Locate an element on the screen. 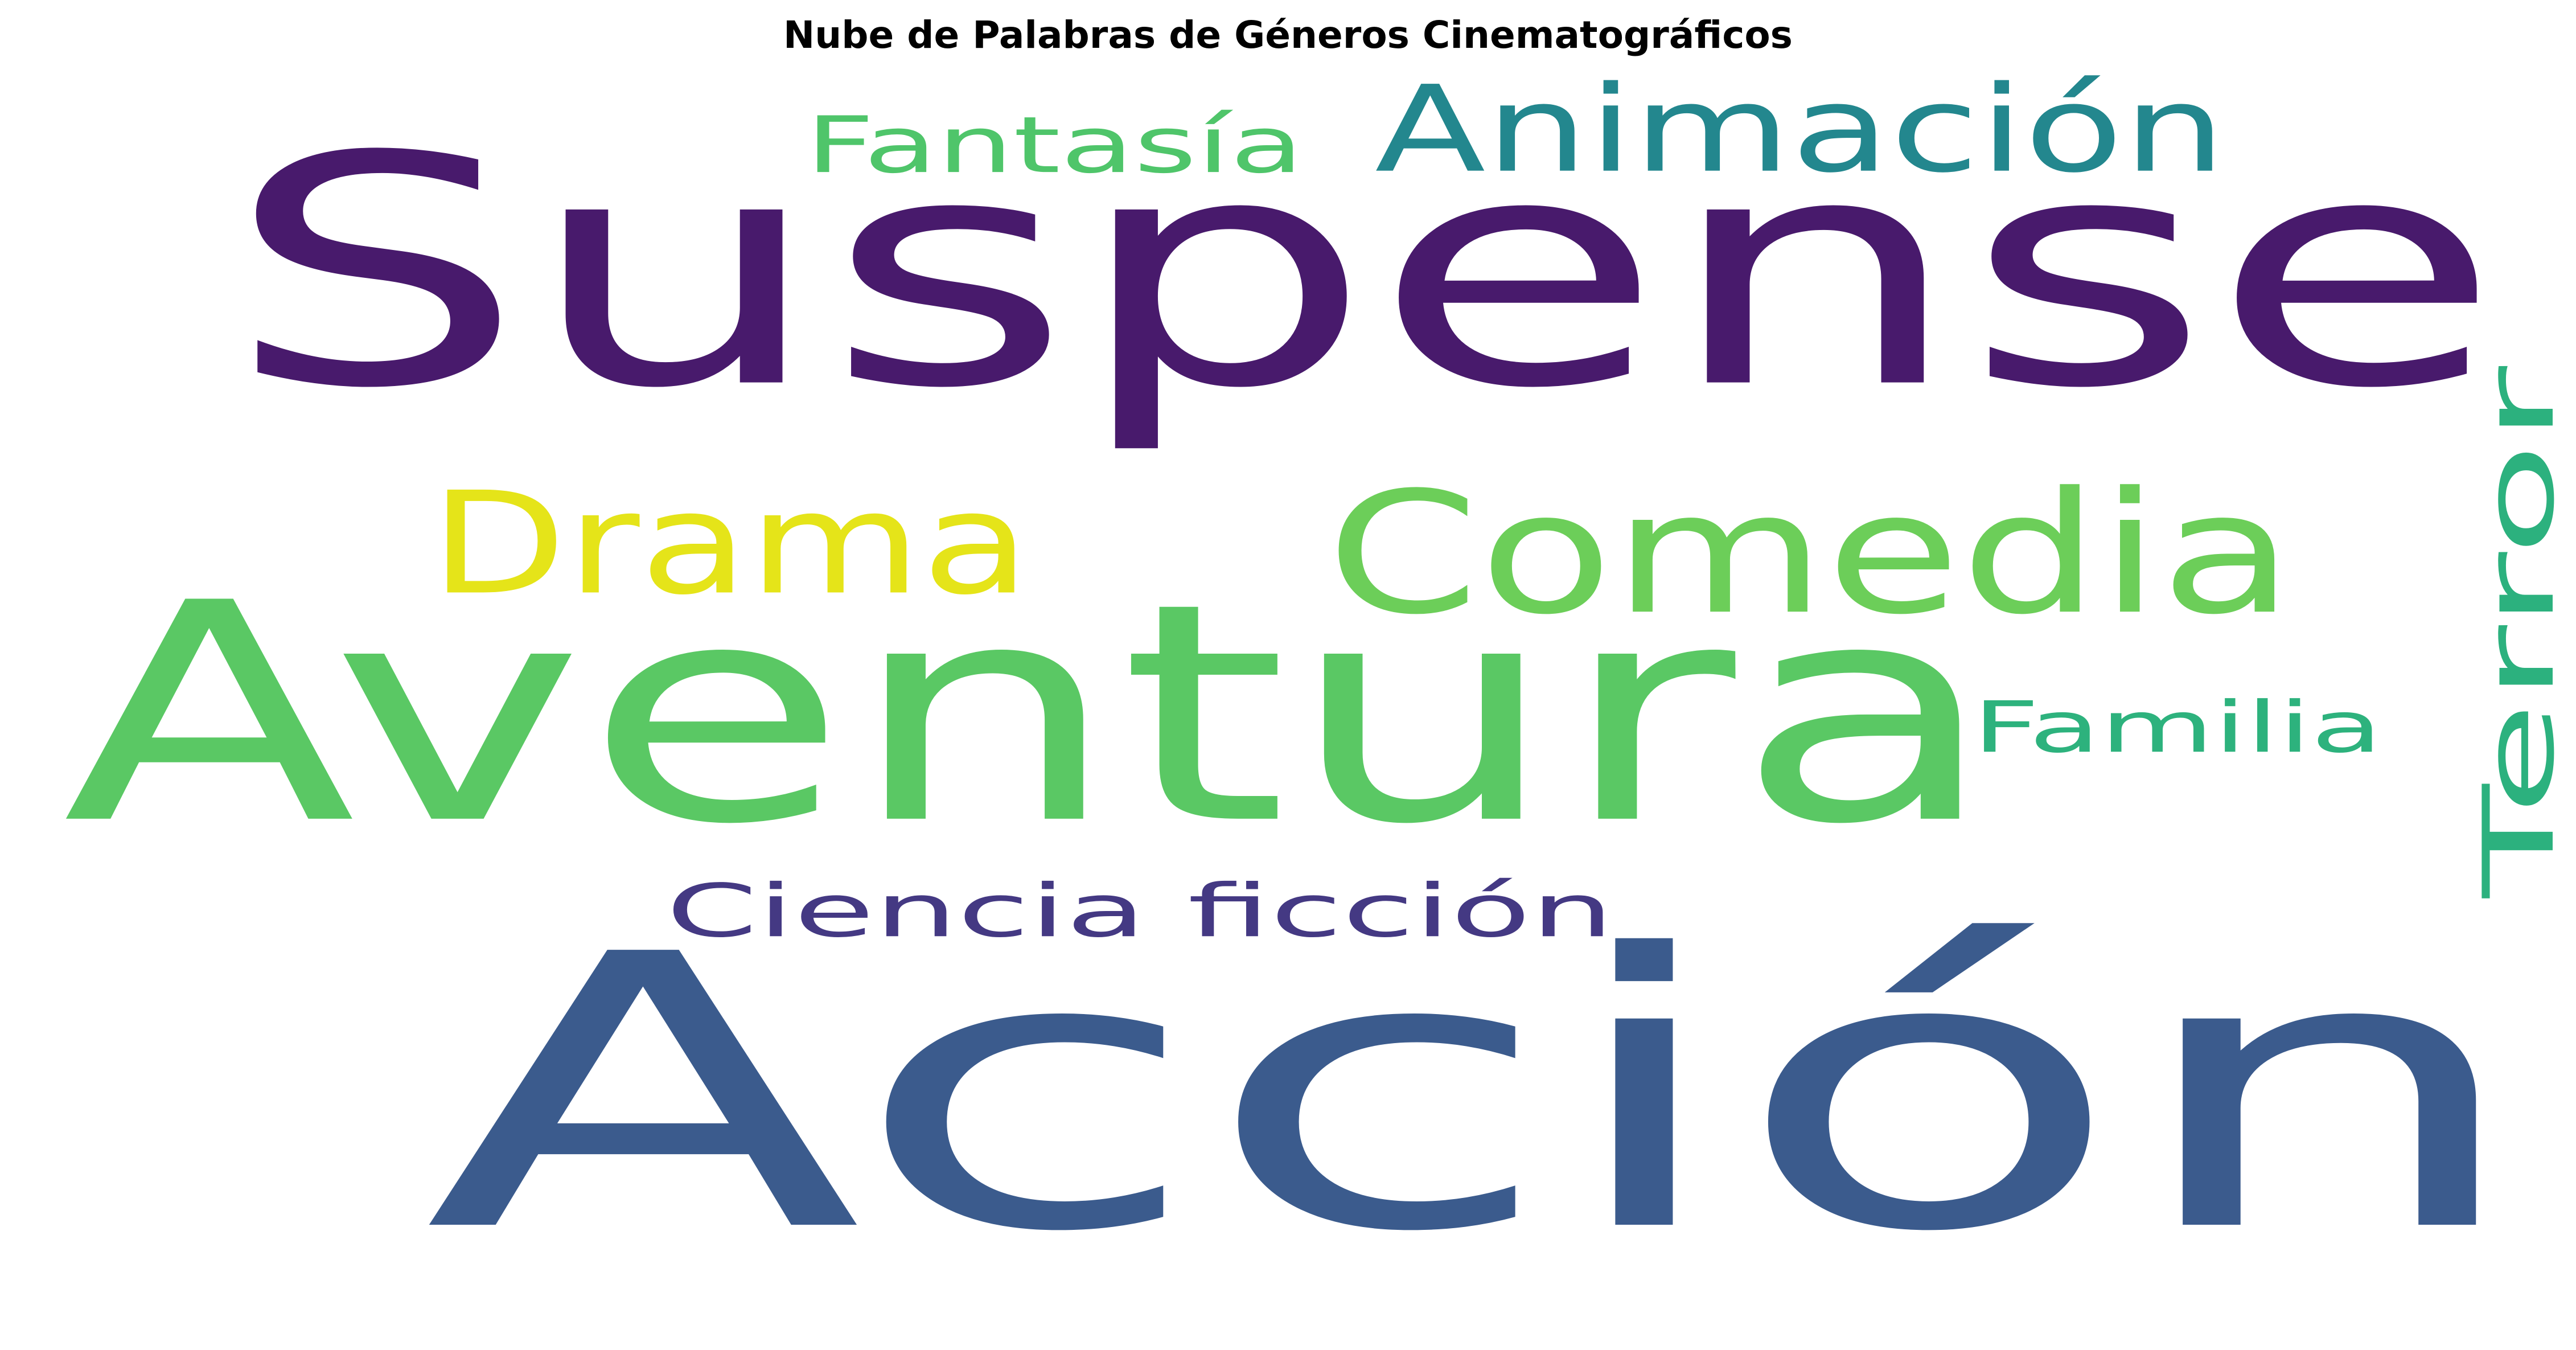  word-animación: Animación is located at coordinates (1800, 129).